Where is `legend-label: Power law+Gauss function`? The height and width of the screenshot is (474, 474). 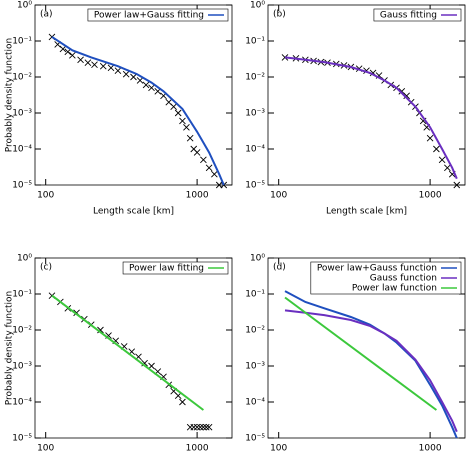
legend-label: Power law+Gauss function is located at coordinates (377, 269).